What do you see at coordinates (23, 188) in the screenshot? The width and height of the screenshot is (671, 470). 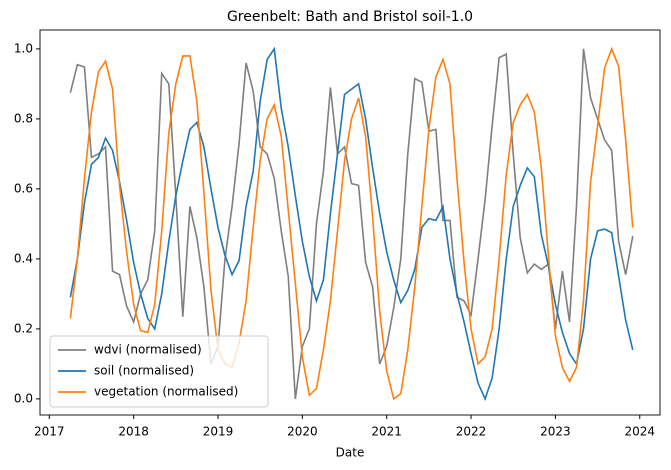 I see `y-tick-label: 0.6` at bounding box center [23, 188].